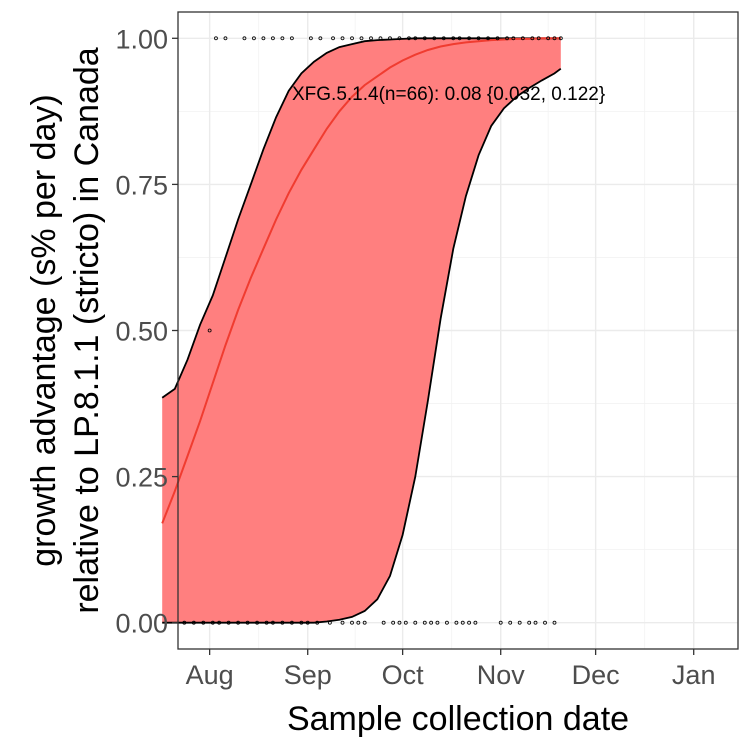  I want to click on x-tick-label: Sep, so click(308, 675).